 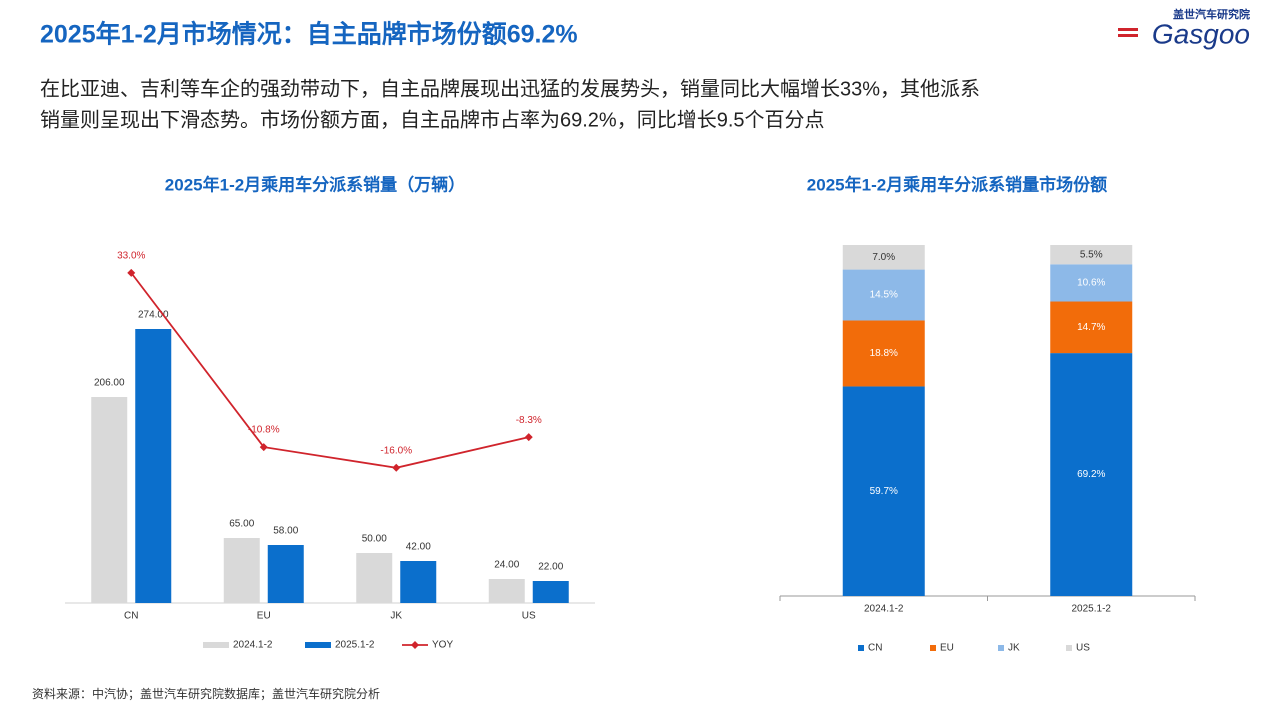 What do you see at coordinates (1211, 14) in the screenshot?
I see `logo-cn: 盖世汽车研究院` at bounding box center [1211, 14].